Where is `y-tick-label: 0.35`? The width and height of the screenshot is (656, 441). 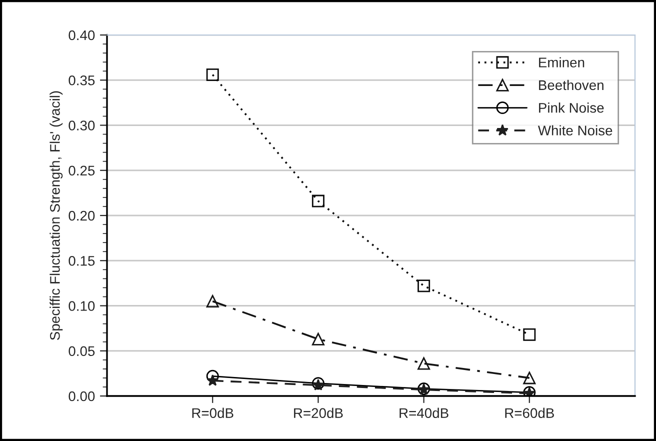
y-tick-label: 0.35 is located at coordinates (81, 80).